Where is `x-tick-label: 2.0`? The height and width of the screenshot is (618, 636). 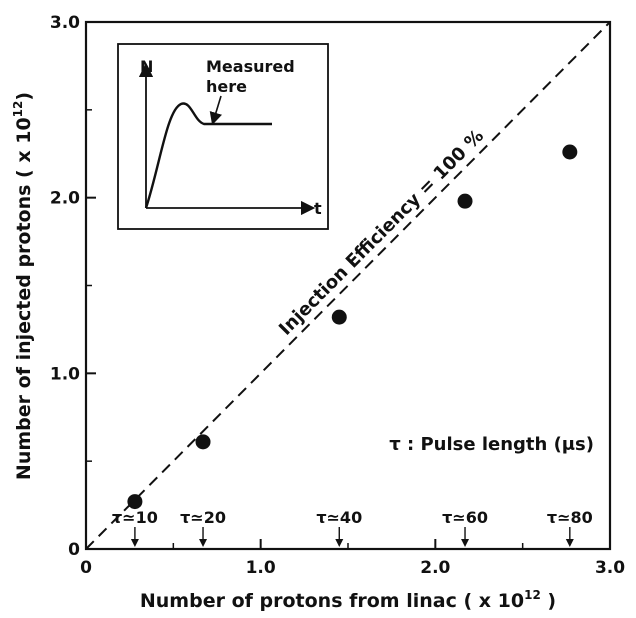 x-tick-label: 2.0 is located at coordinates (435, 568).